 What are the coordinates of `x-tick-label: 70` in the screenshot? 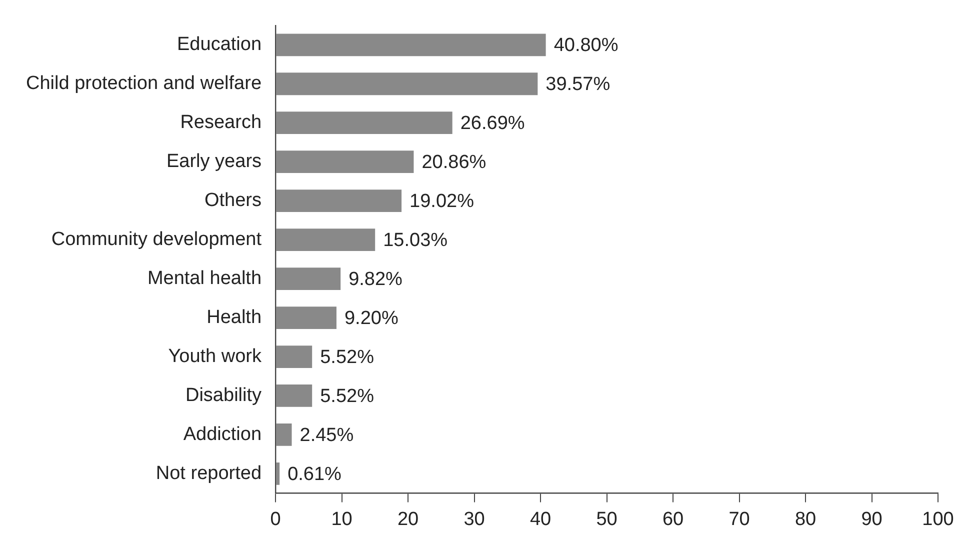 It's located at (739, 519).